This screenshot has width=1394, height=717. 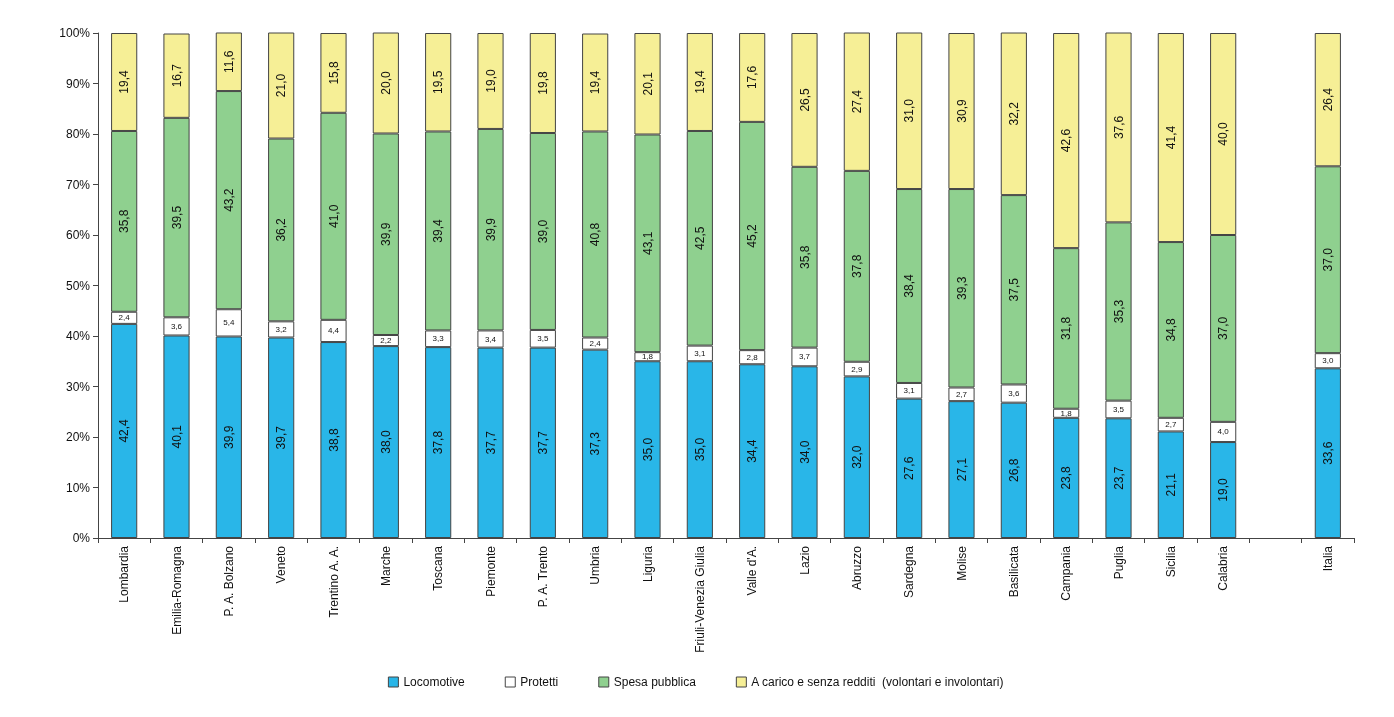 I want to click on data-label: 38,8, so click(x=333, y=440).